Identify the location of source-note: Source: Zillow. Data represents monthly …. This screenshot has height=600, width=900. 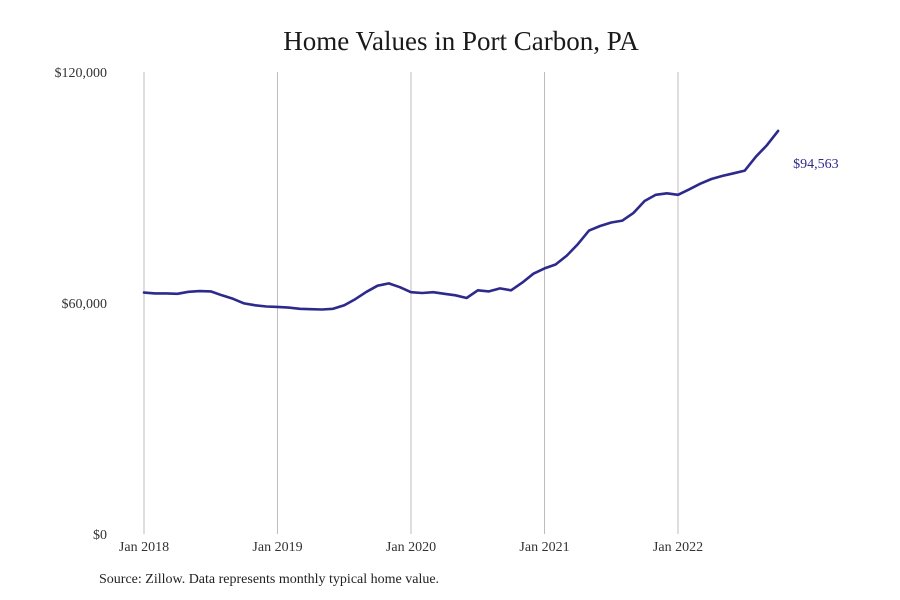
(269, 579).